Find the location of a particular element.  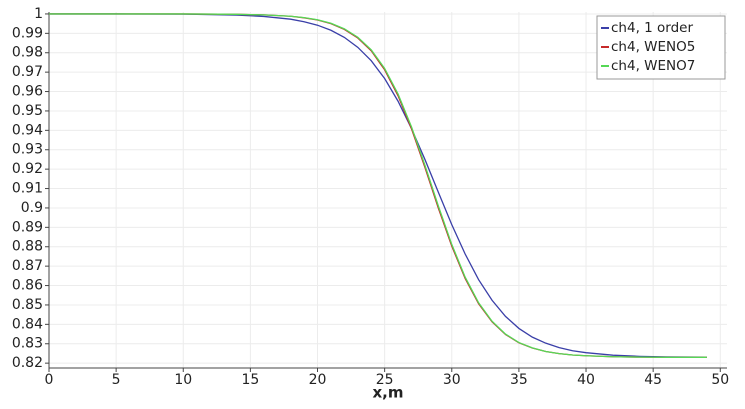

x-tick-label: 50 is located at coordinates (720, 380).